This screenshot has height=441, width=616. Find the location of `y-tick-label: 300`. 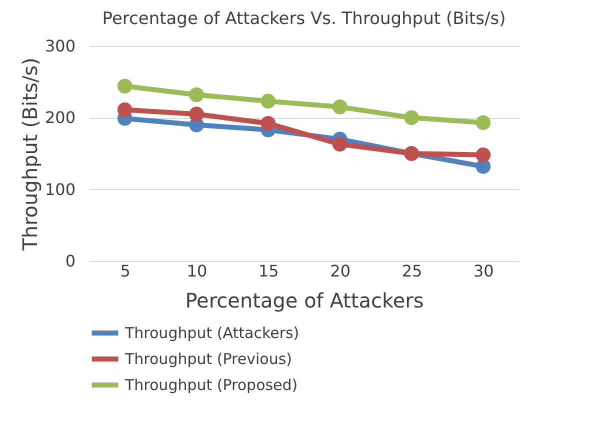

y-tick-label: 300 is located at coordinates (60, 46).